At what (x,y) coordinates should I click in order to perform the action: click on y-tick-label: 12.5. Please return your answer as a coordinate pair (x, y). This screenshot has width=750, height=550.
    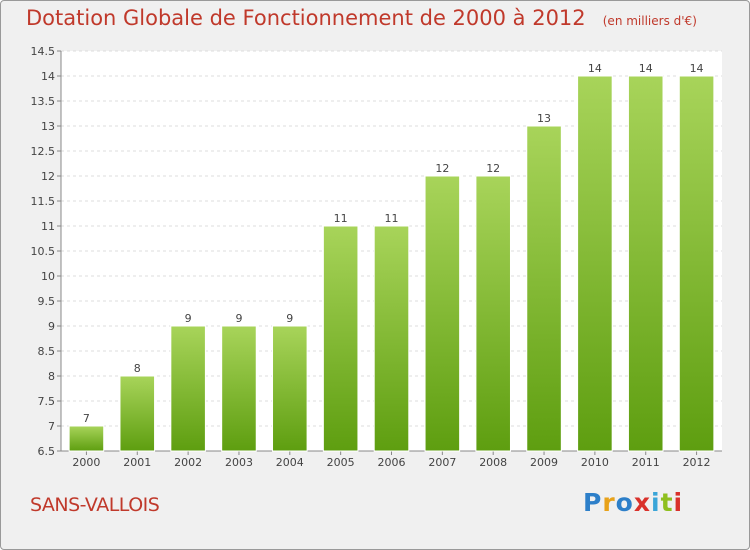
    Looking at the image, I should click on (43, 151).